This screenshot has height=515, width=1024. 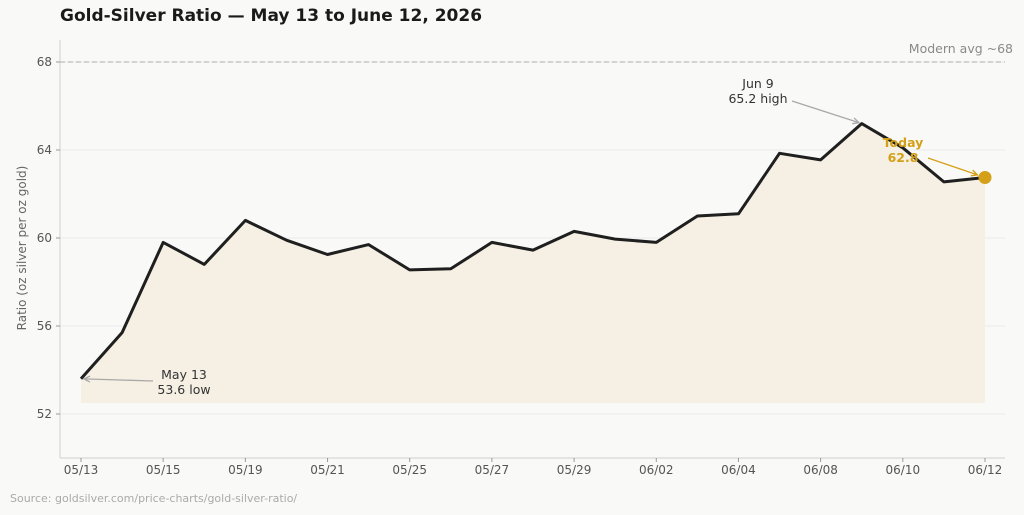 I want to click on x-tick-label: 05/21, so click(x=327, y=470).